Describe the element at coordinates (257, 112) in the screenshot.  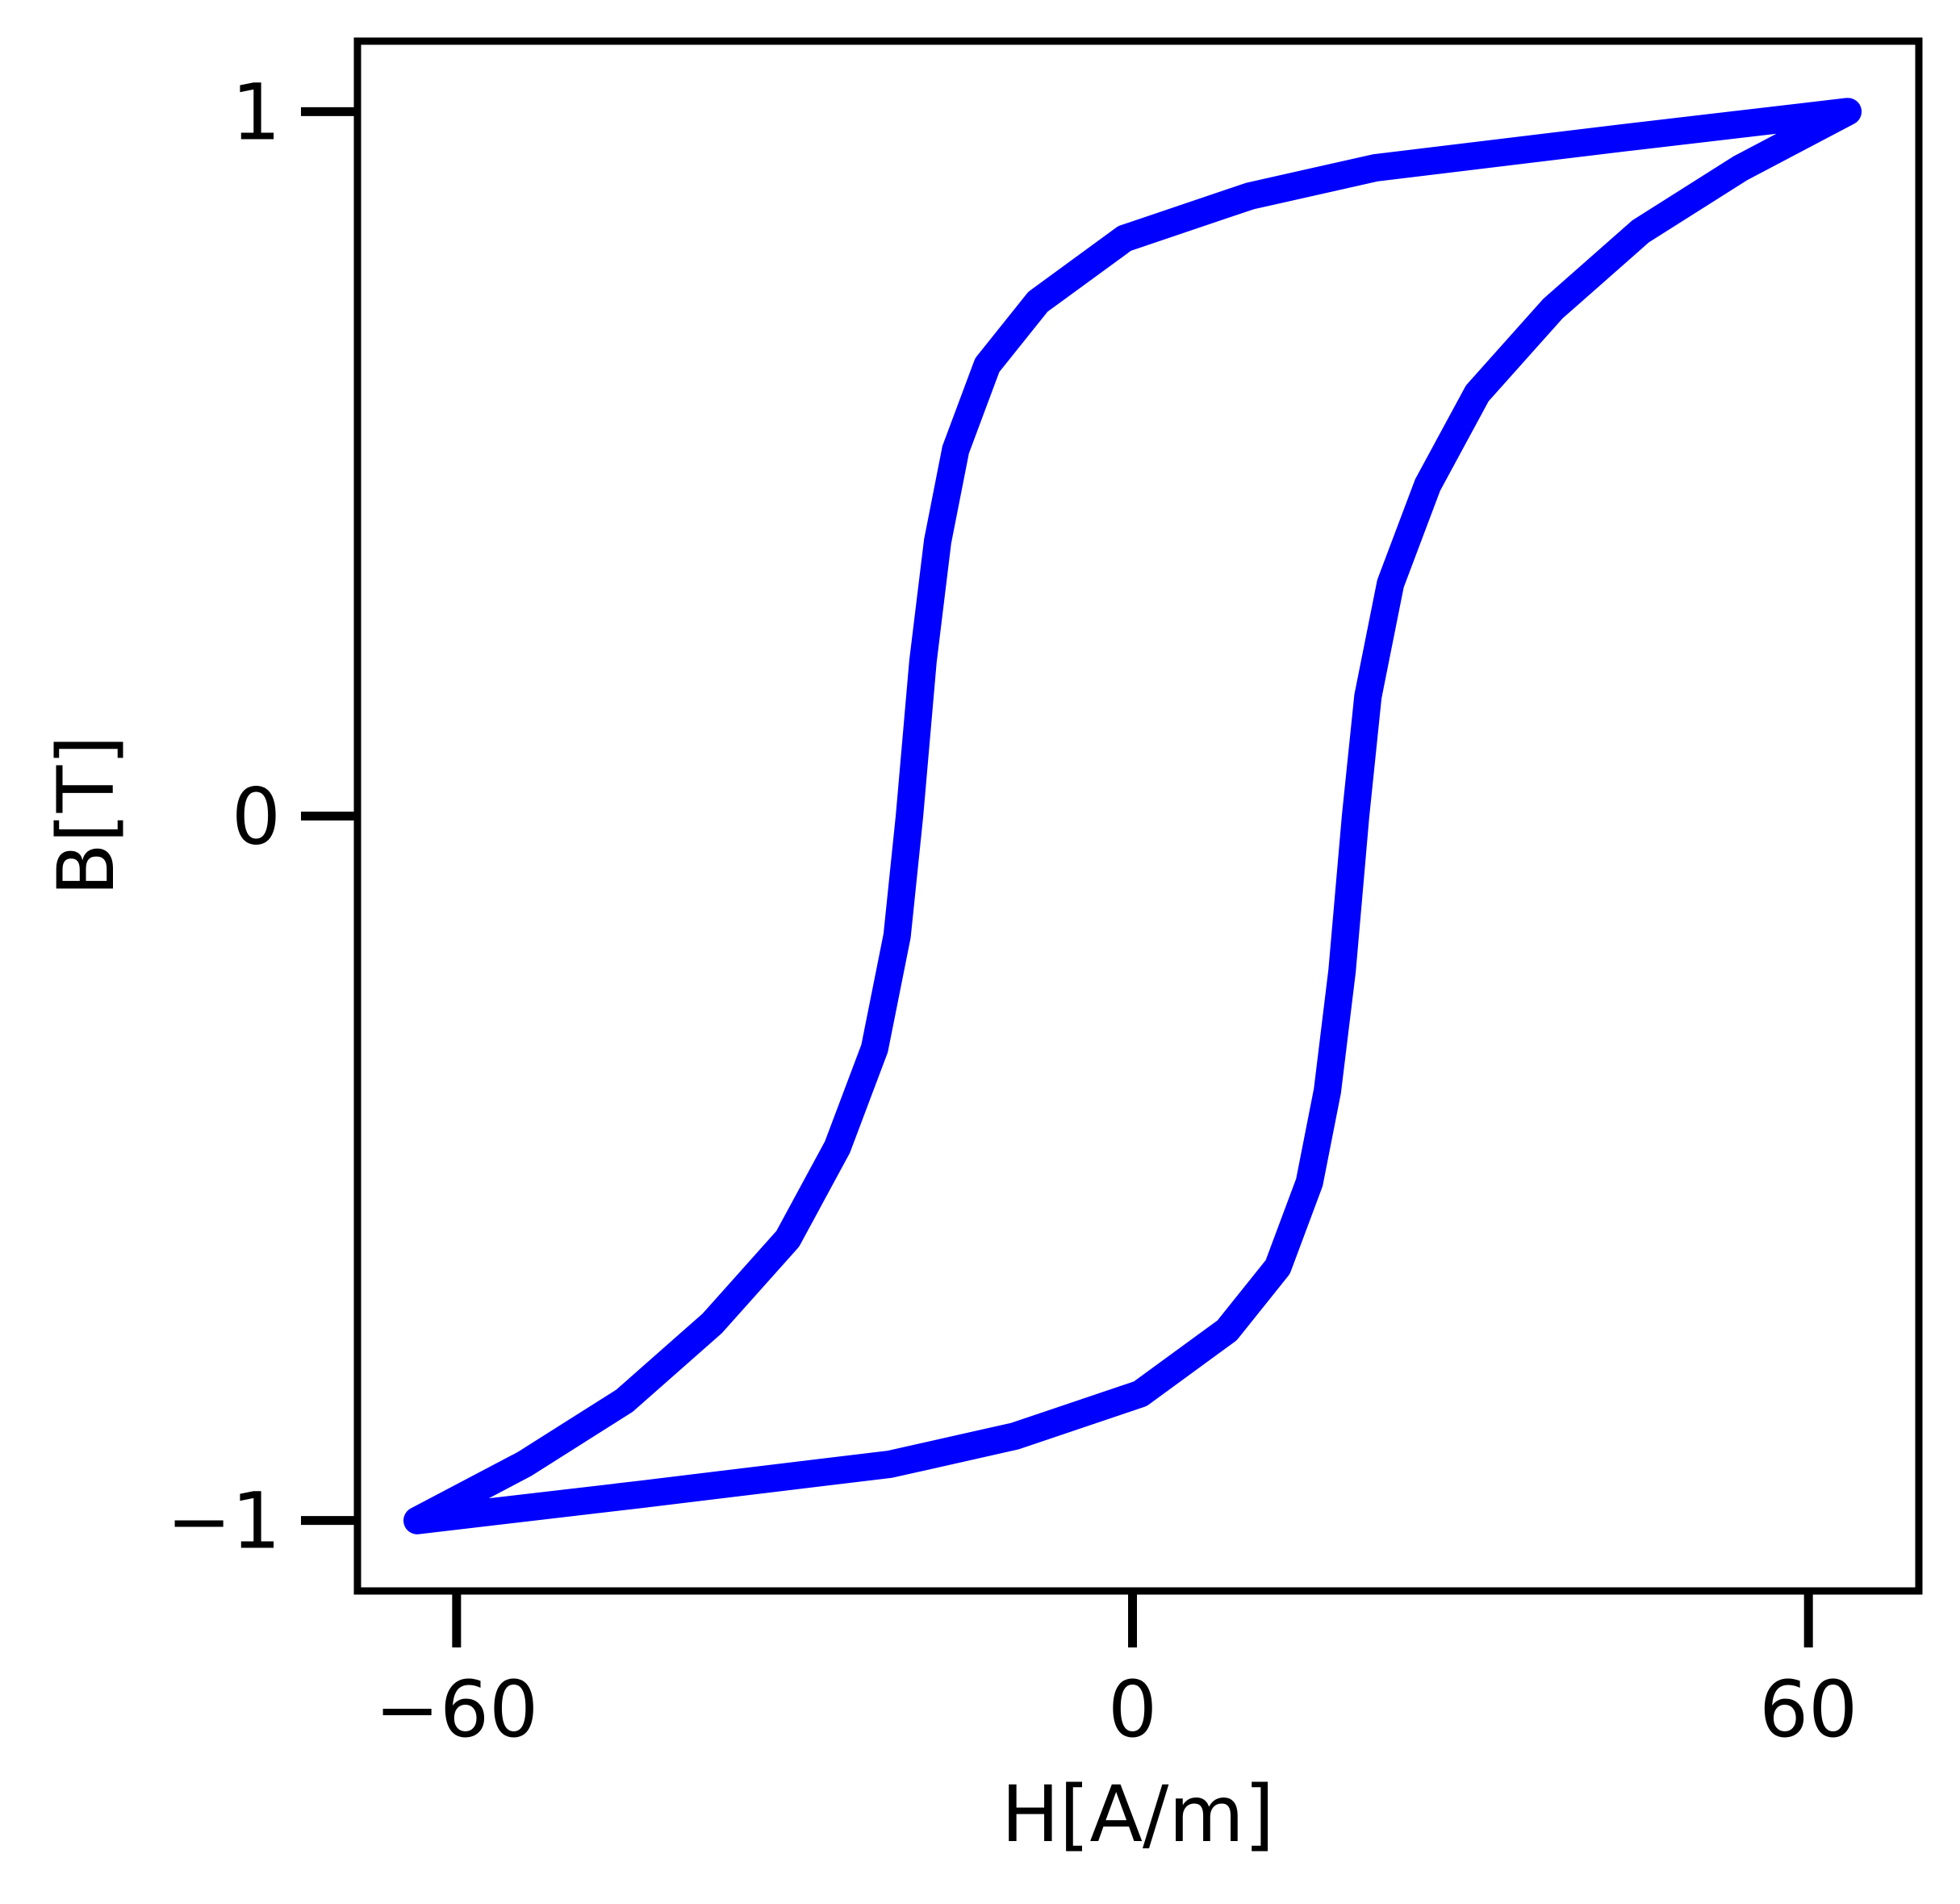
I see `y-tick-label: 1` at that location.